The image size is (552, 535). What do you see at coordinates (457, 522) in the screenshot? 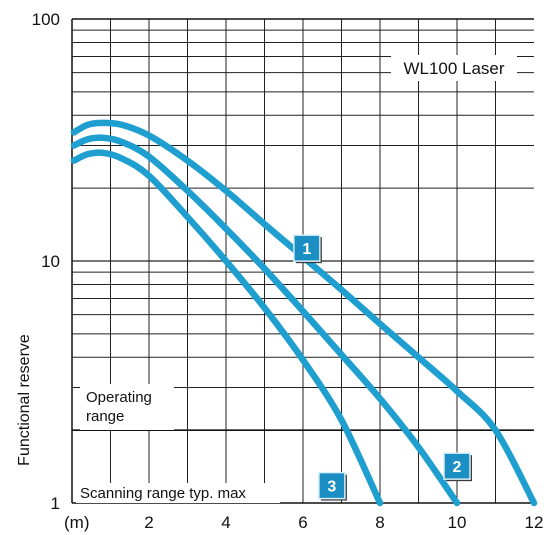
I see `x-tick-label: 10` at bounding box center [457, 522].